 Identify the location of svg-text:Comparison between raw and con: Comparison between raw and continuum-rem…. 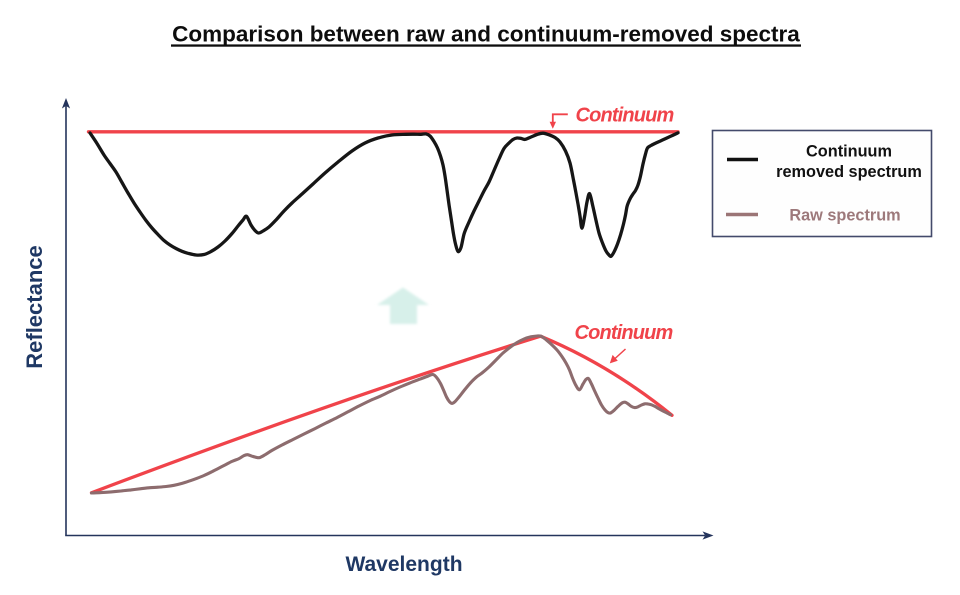
(486, 34).